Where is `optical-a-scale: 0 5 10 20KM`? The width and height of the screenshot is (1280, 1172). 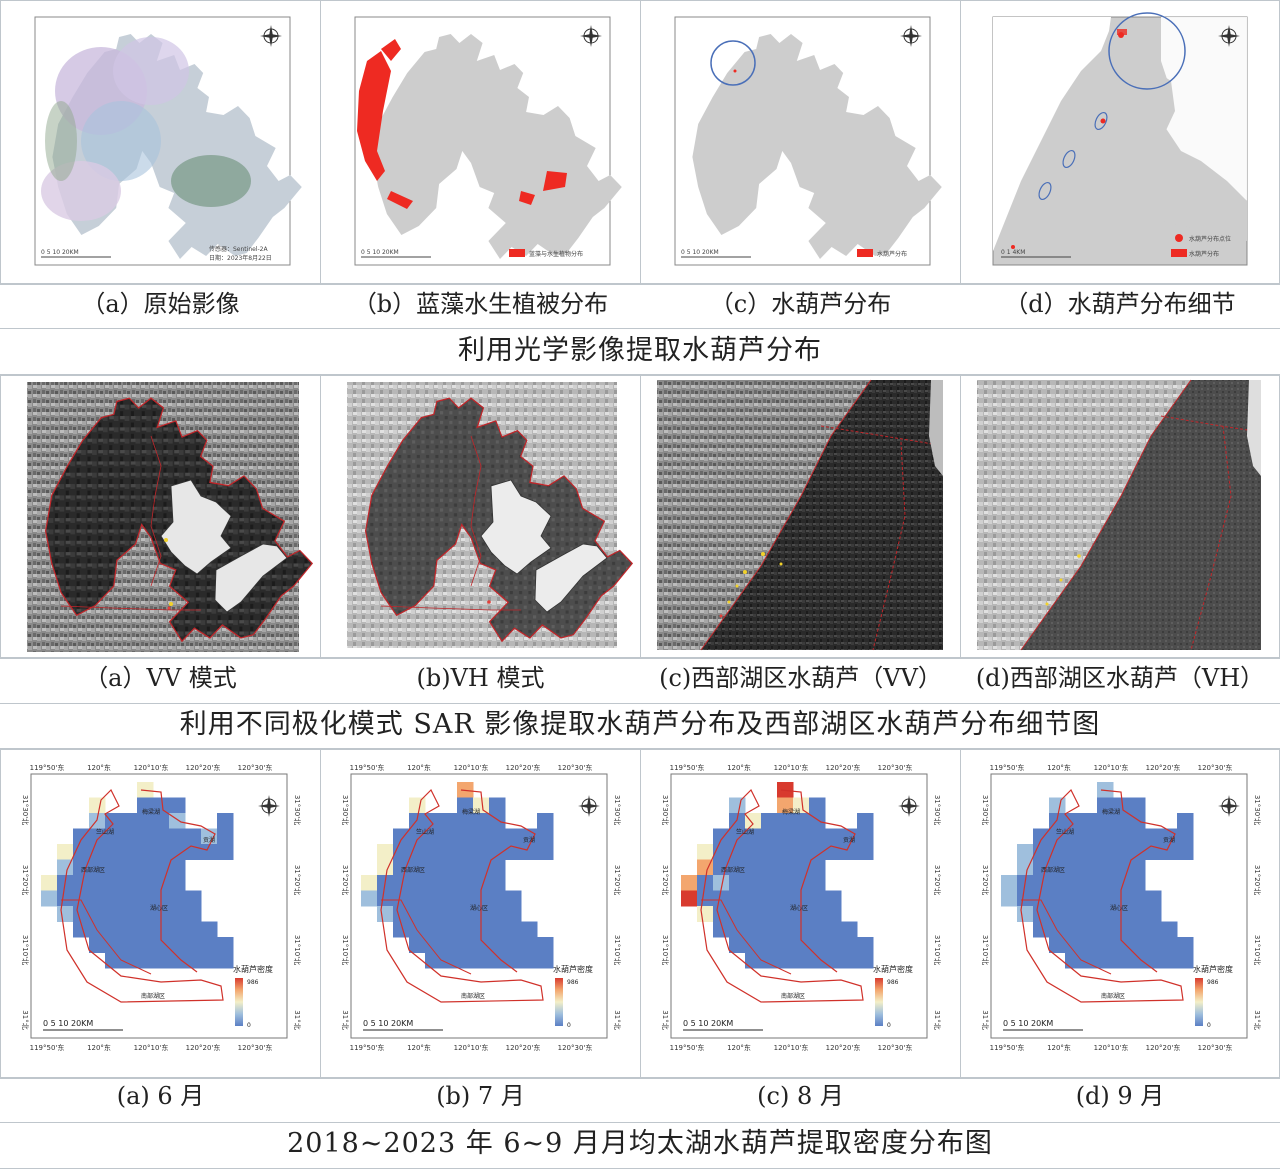
optical-a-scale: 0 5 10 20KM is located at coordinates (60, 252).